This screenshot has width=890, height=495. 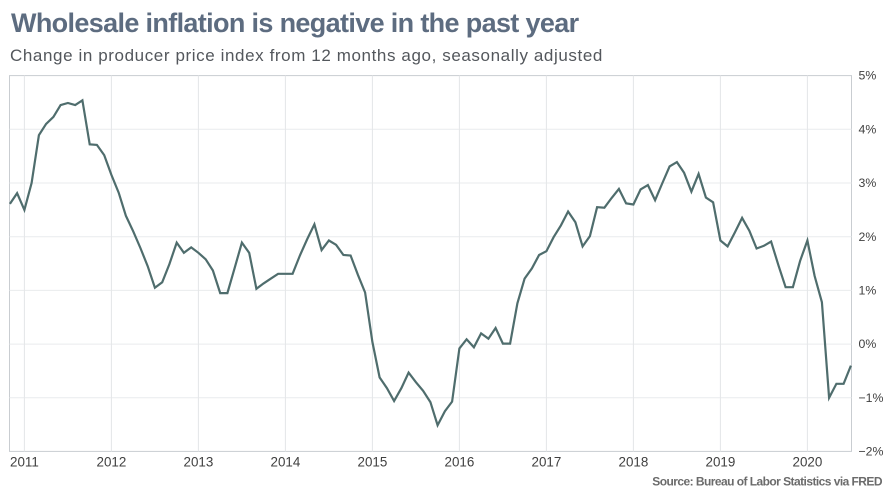 I want to click on svg-text: 2018, so click(x=634, y=462).